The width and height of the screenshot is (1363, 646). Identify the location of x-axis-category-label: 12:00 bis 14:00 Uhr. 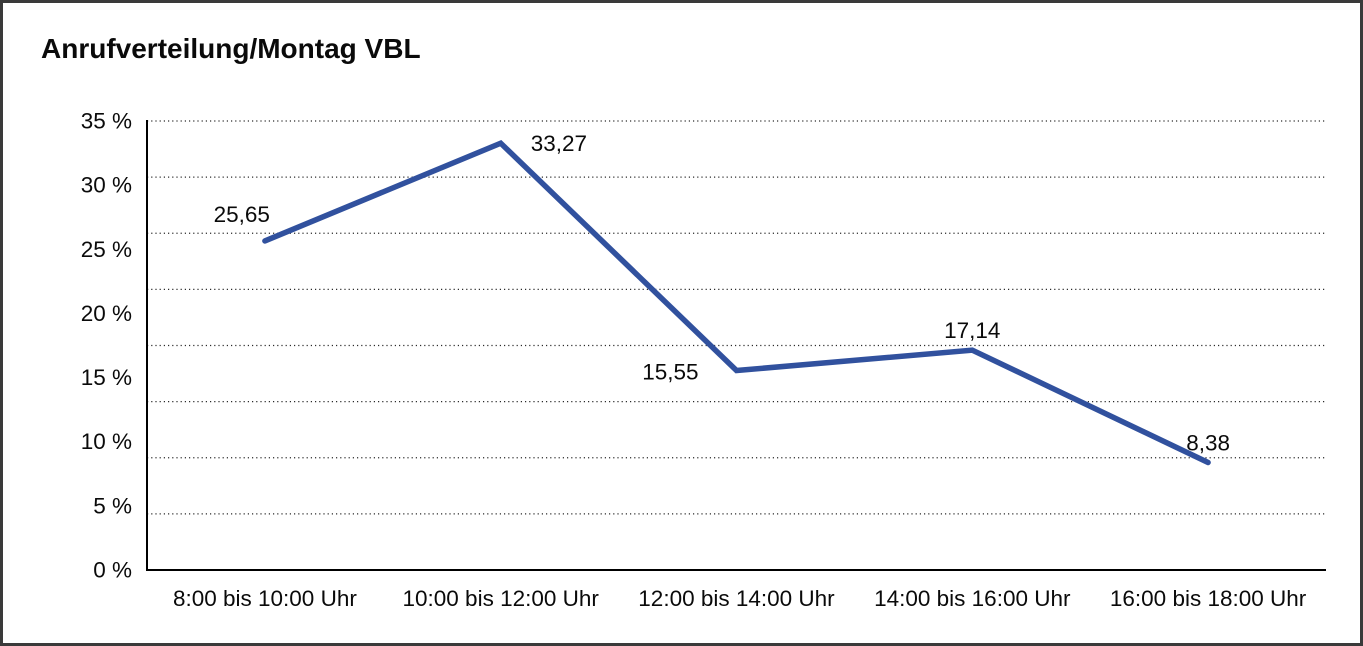
(736, 598).